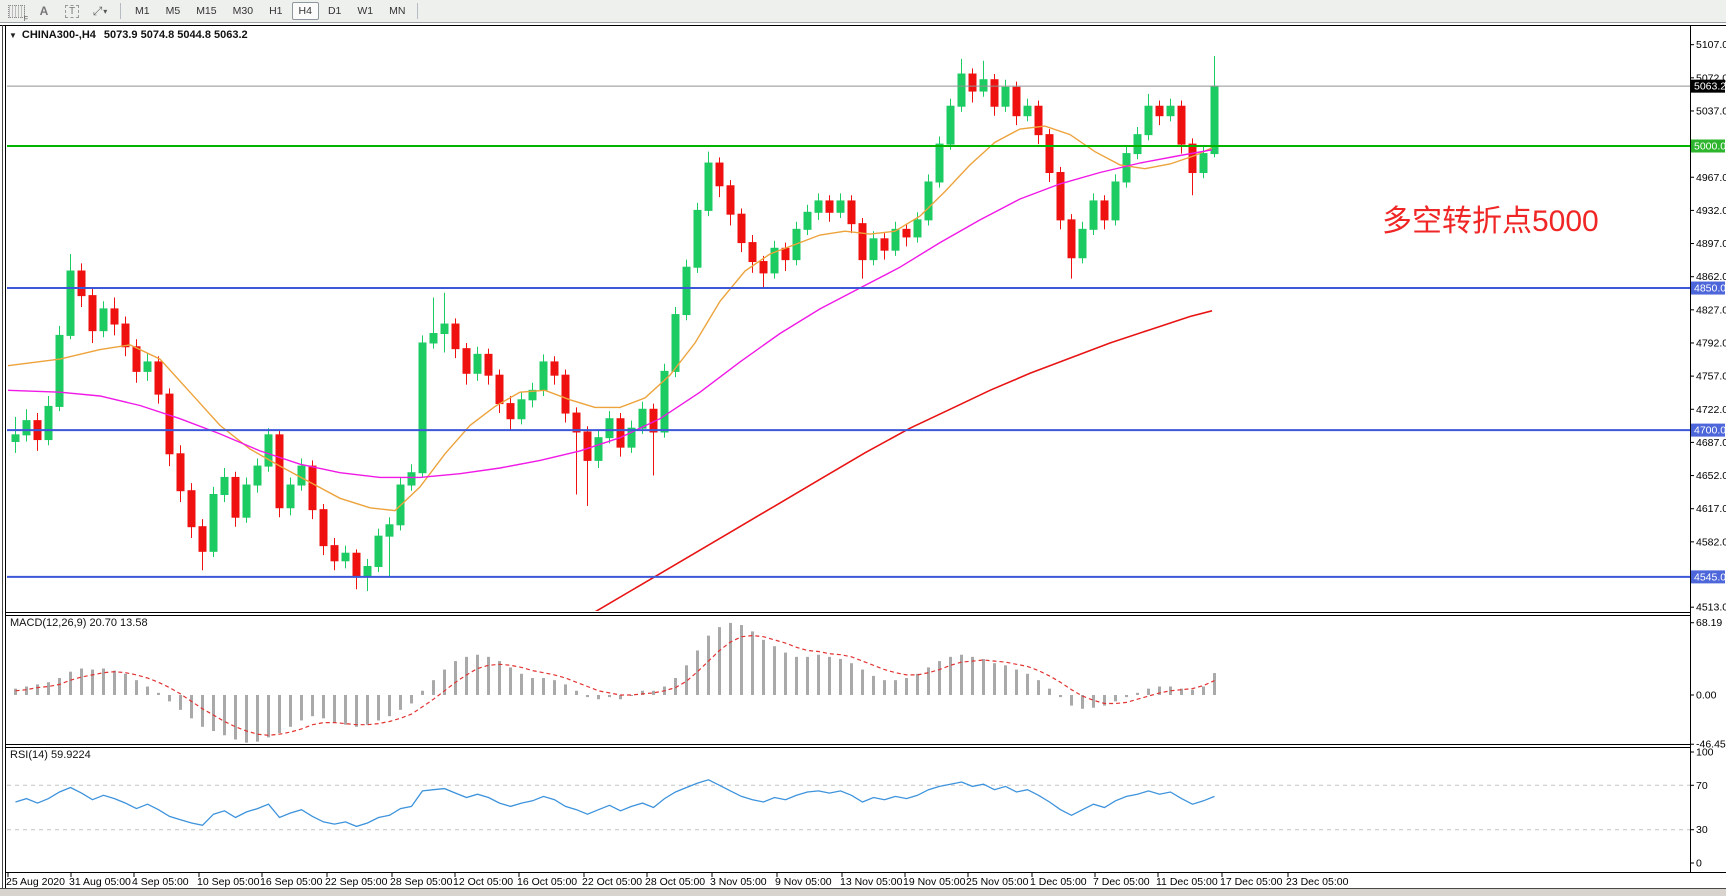  Describe the element at coordinates (1710, 289) in the screenshot. I see `price-badge-label: 4850.0` at that location.